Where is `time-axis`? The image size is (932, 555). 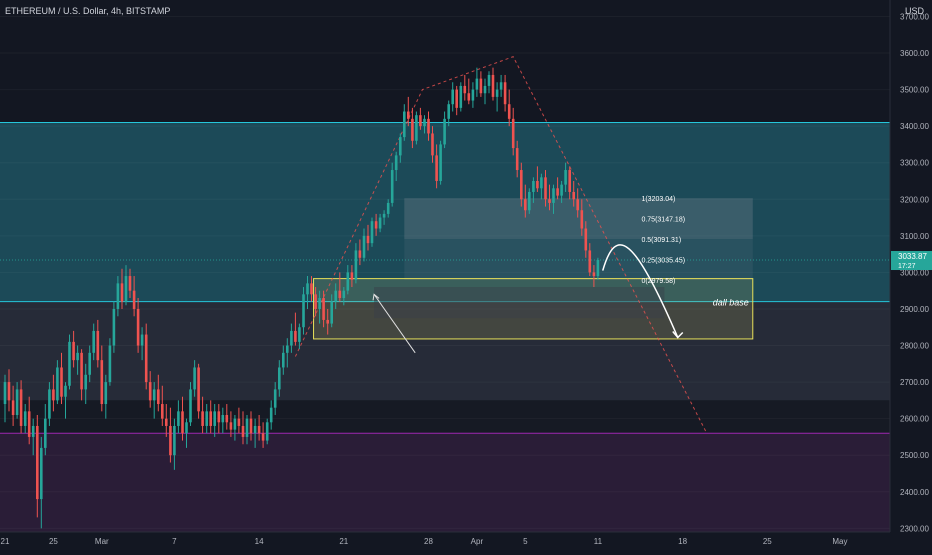
time-axis is located at coordinates (466, 541).